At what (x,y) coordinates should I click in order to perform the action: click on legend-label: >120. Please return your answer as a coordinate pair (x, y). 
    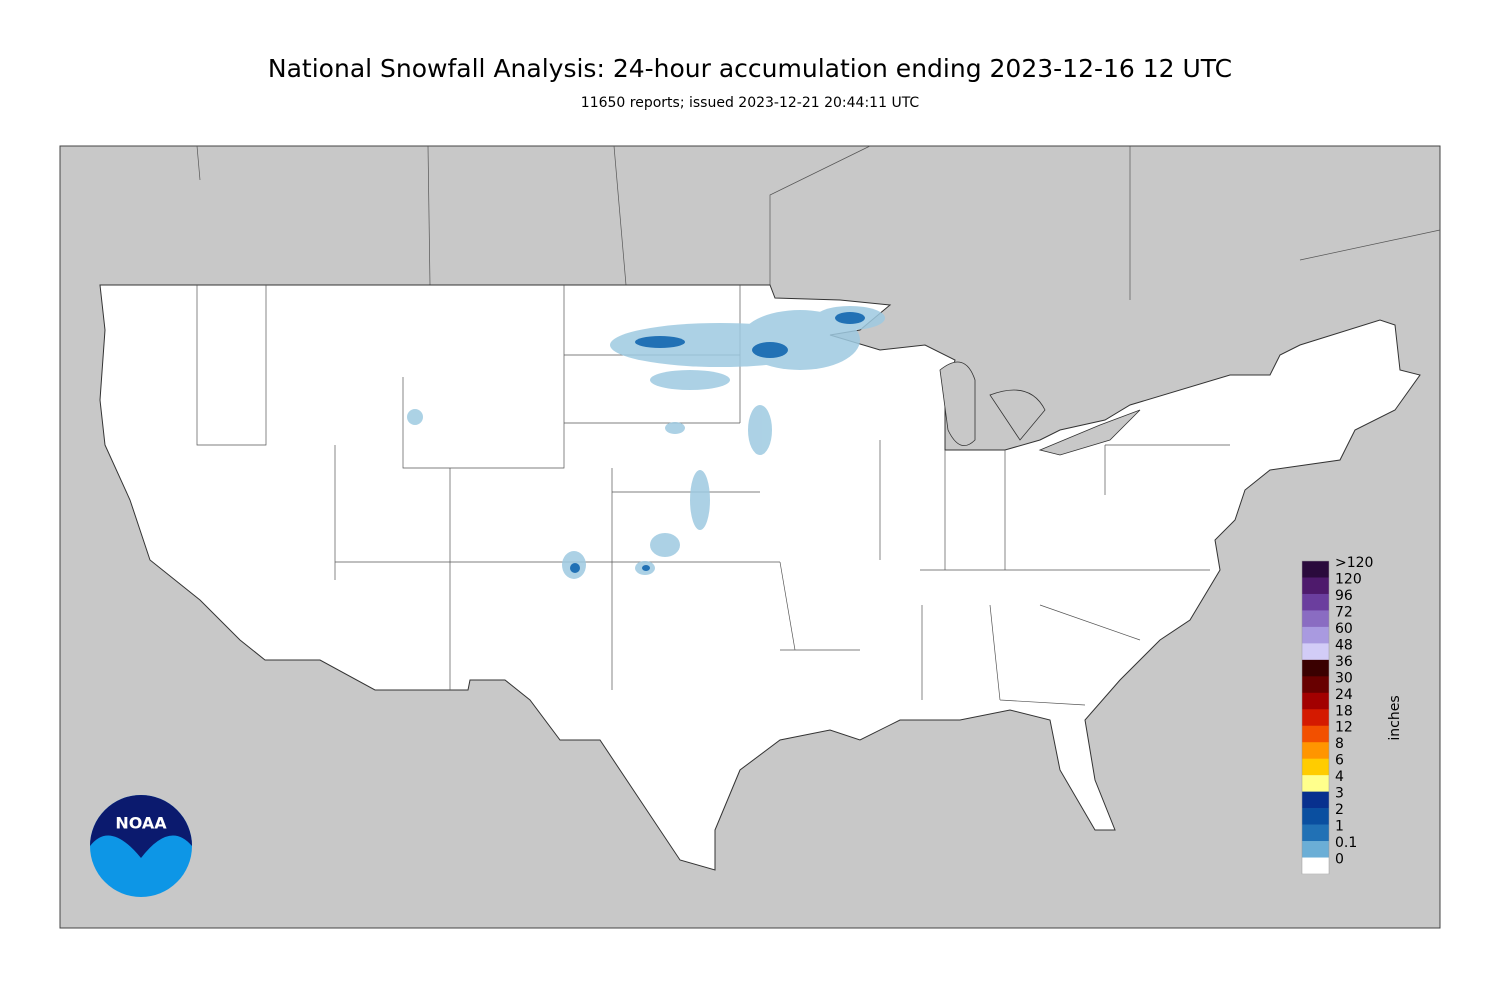
    Looking at the image, I should click on (1354, 563).